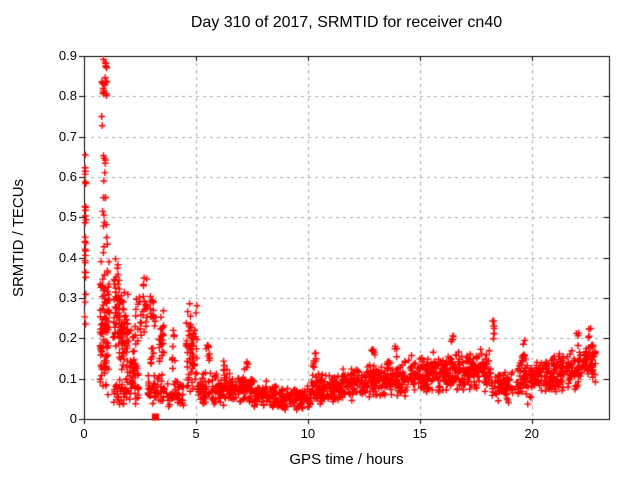 Image resolution: width=640 pixels, height=480 pixels. I want to click on y-tick-label: 0.4, so click(67, 257).